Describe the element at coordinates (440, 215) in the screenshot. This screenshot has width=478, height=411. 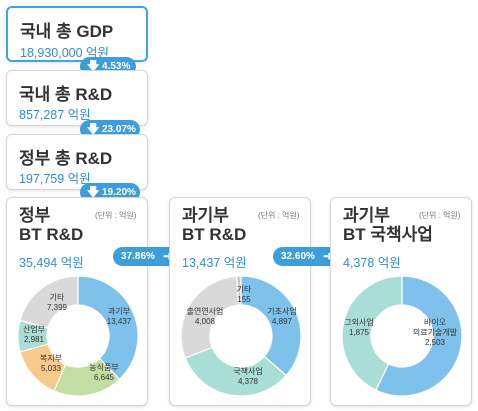
I see `msit-national-unit: (단위 : 억원)` at that location.